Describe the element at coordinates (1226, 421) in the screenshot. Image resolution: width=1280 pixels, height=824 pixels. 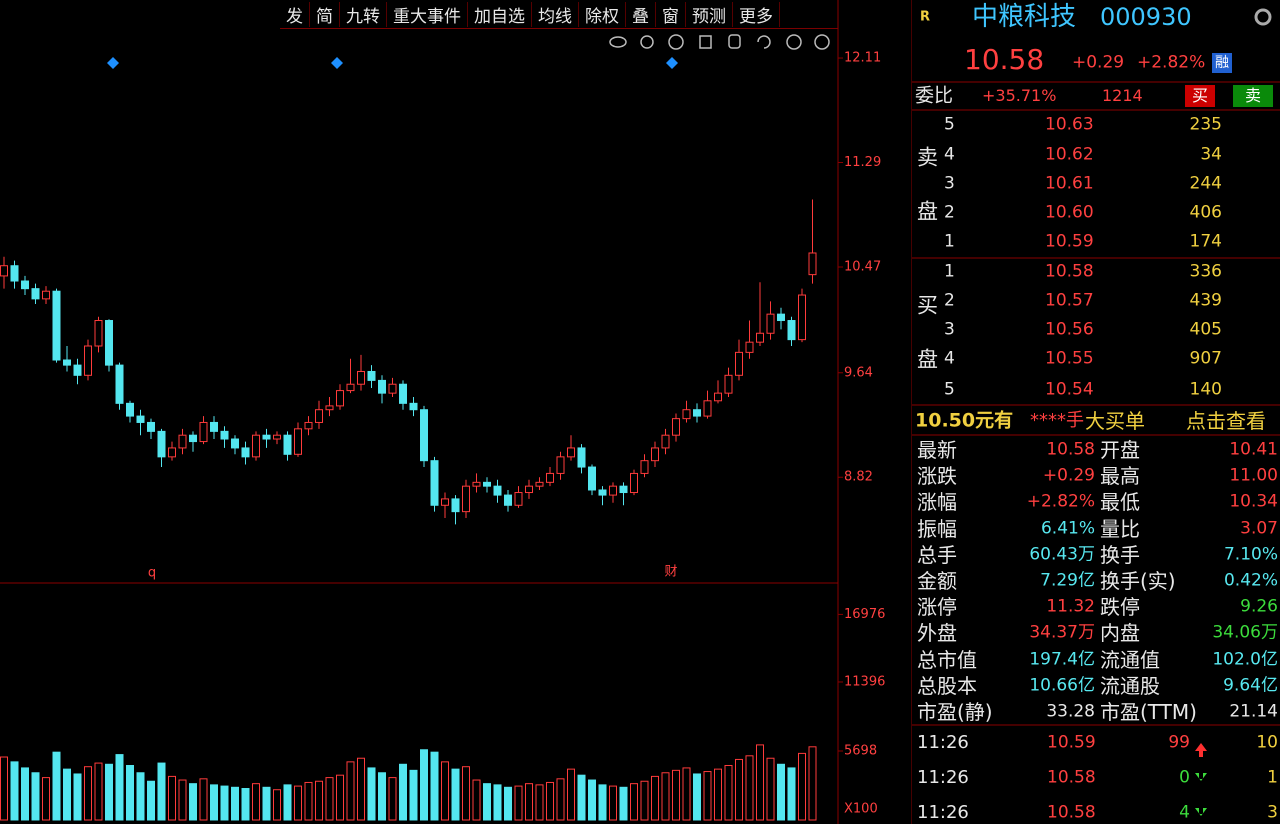
I see `big-order-action: 点击查看` at that location.